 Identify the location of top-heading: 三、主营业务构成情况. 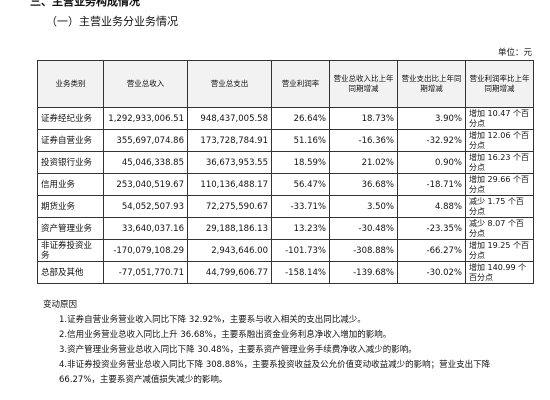
(85, 4).